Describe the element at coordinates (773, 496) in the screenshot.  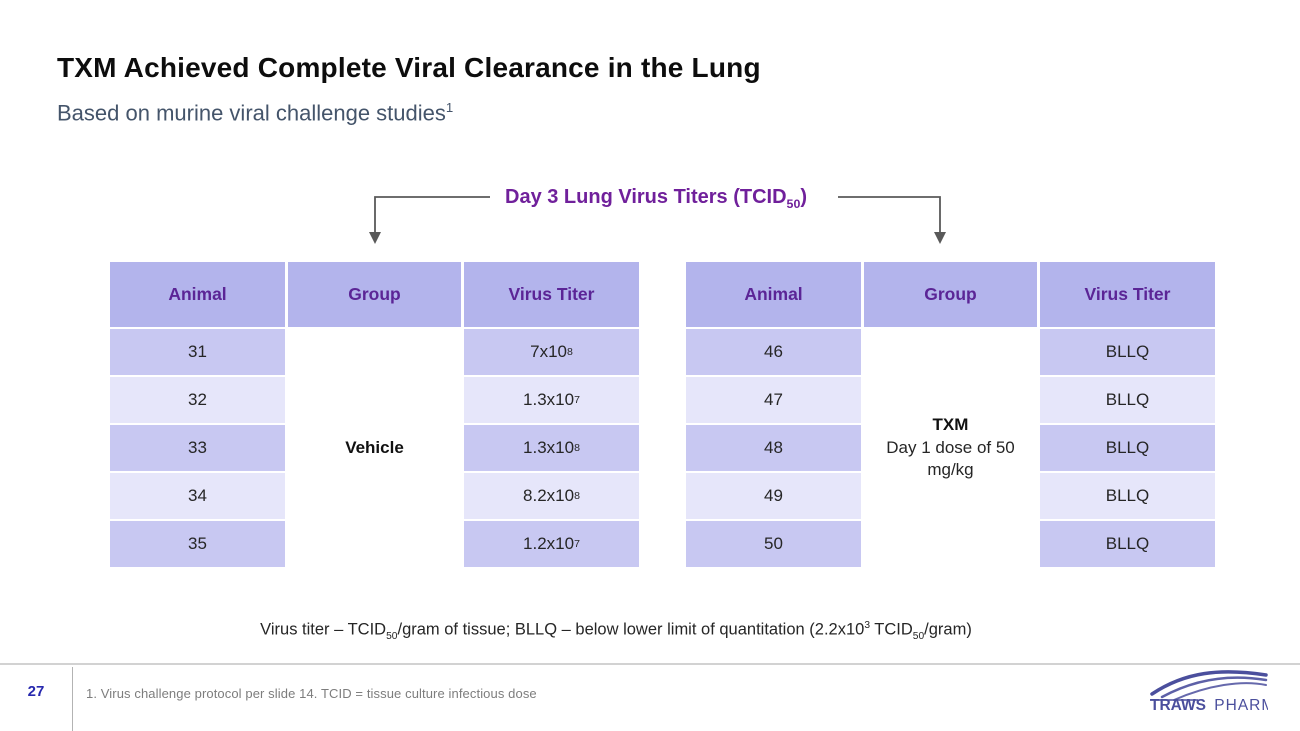
I see `animal-cell: 49` at that location.